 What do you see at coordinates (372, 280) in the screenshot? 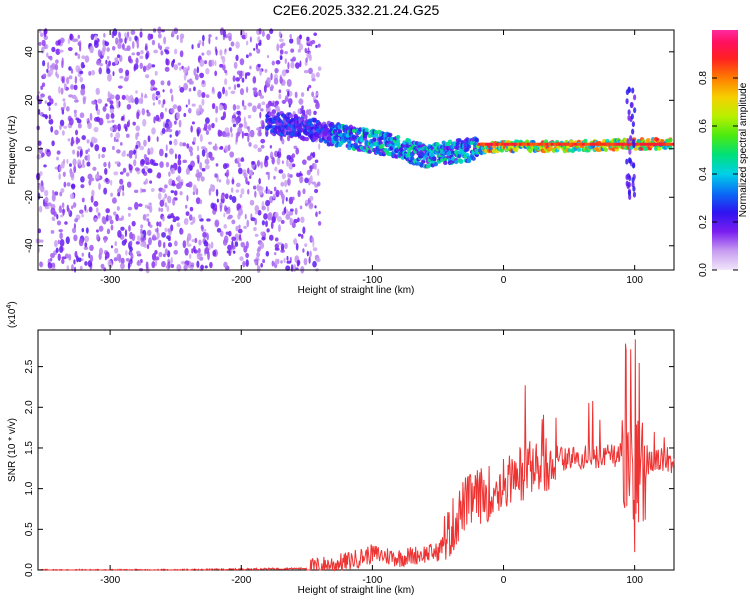
I see `x-tick-label: -100` at bounding box center [372, 280].